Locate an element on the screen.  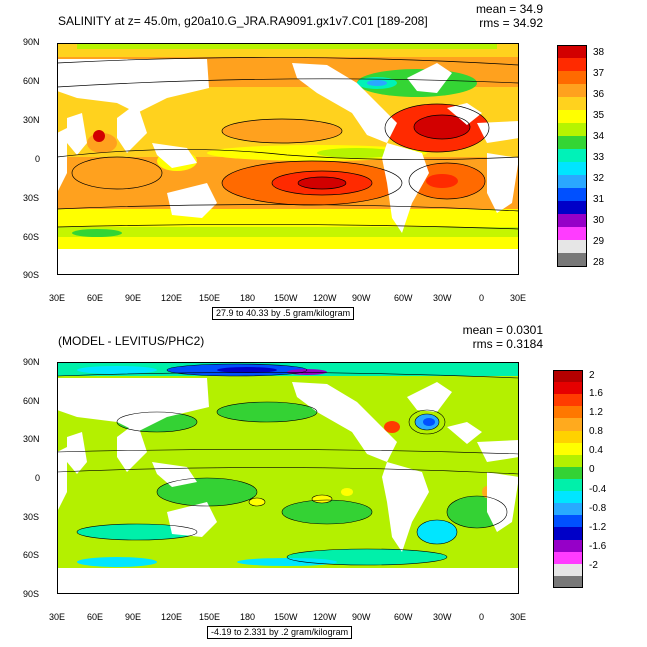
top-colorbar is located at coordinates (572, 156).